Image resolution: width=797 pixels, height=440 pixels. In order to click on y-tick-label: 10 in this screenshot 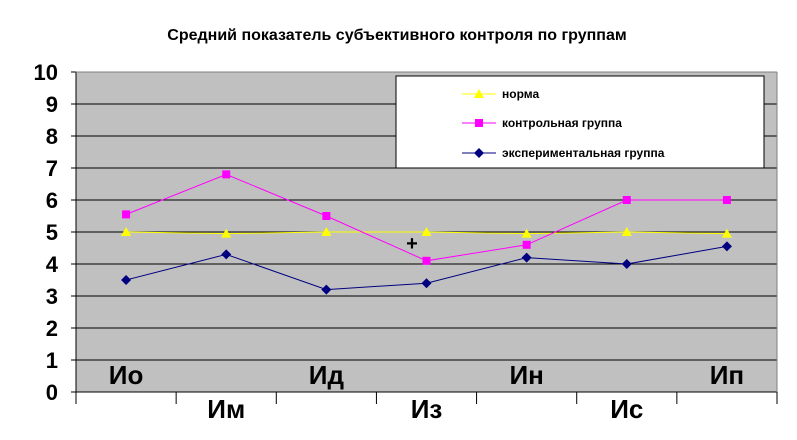, I will do `click(46, 72)`.